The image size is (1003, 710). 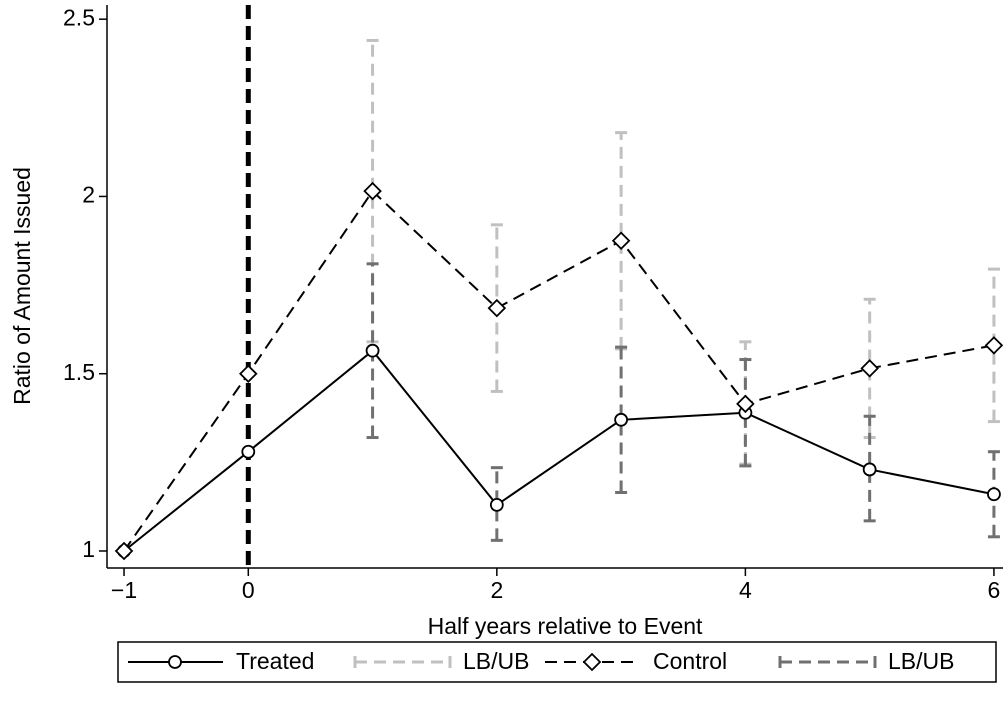 What do you see at coordinates (496, 590) in the screenshot?
I see `x-tick-label: 2` at bounding box center [496, 590].